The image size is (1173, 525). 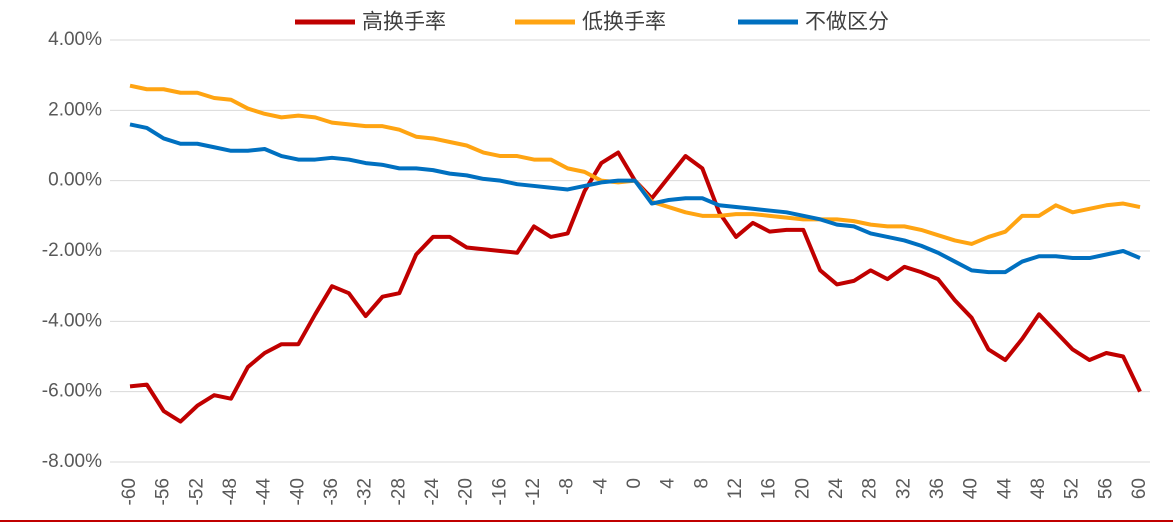 What do you see at coordinates (836, 489) in the screenshot?
I see `x-tick-label: 24` at bounding box center [836, 489].